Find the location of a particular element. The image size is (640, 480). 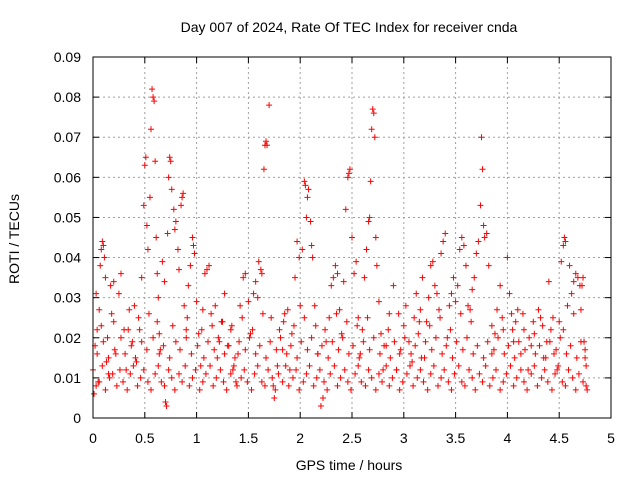

y-tick-label: 0.01 is located at coordinates (67, 378).